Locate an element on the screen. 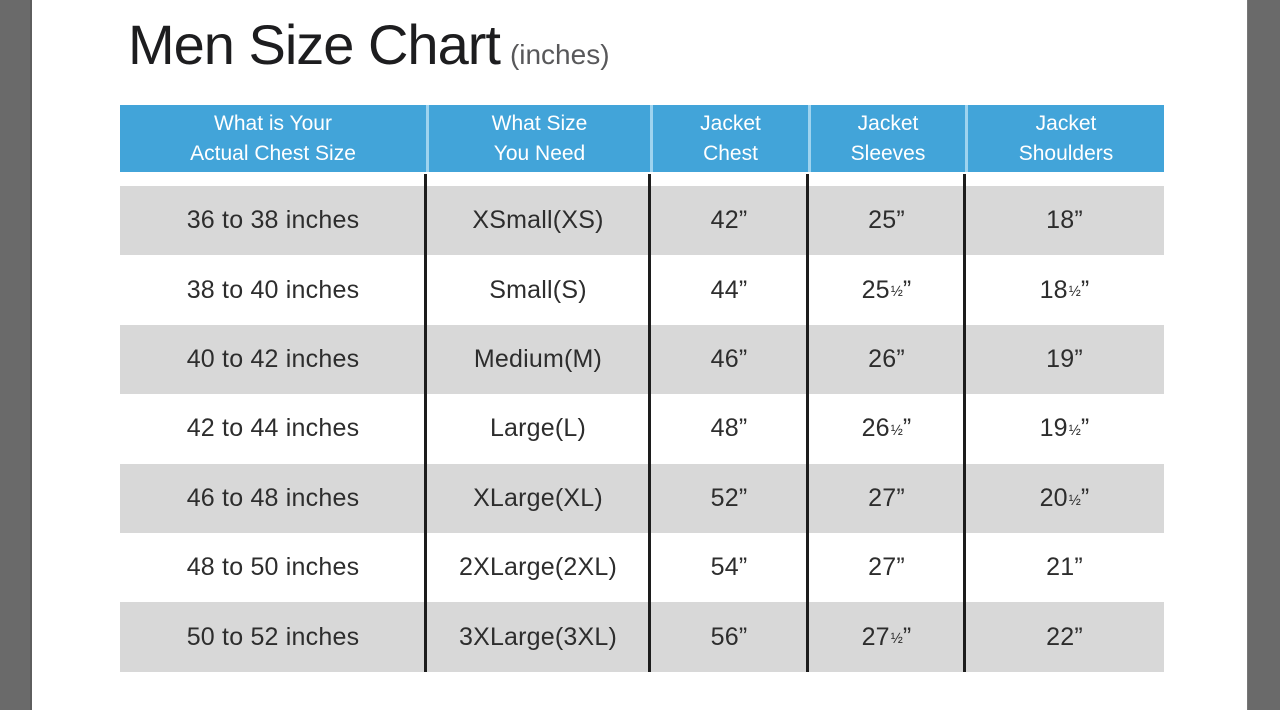  table-row: 46 to 48 inches XLarge(XL) 52” 27” 20 ½” is located at coordinates (642, 498).